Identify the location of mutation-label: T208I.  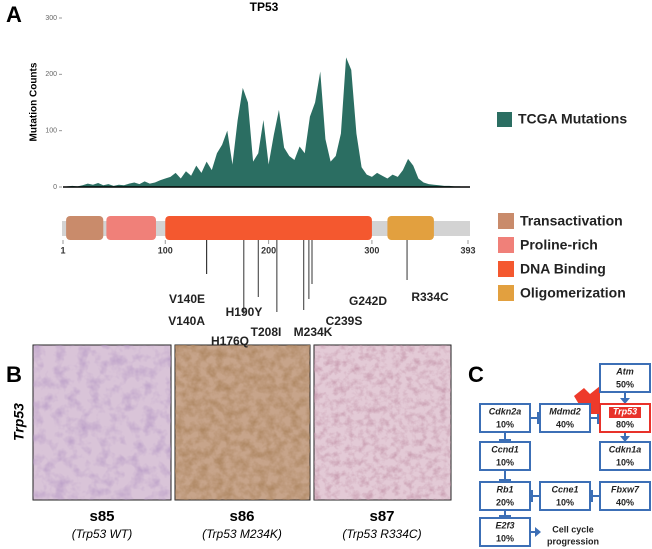
(266, 332).